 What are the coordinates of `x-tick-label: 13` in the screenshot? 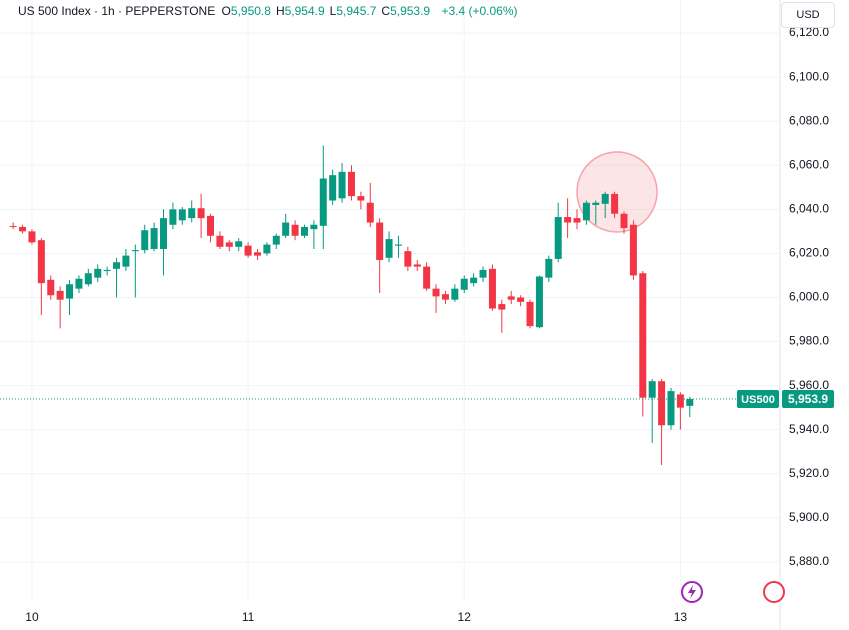 It's located at (681, 617).